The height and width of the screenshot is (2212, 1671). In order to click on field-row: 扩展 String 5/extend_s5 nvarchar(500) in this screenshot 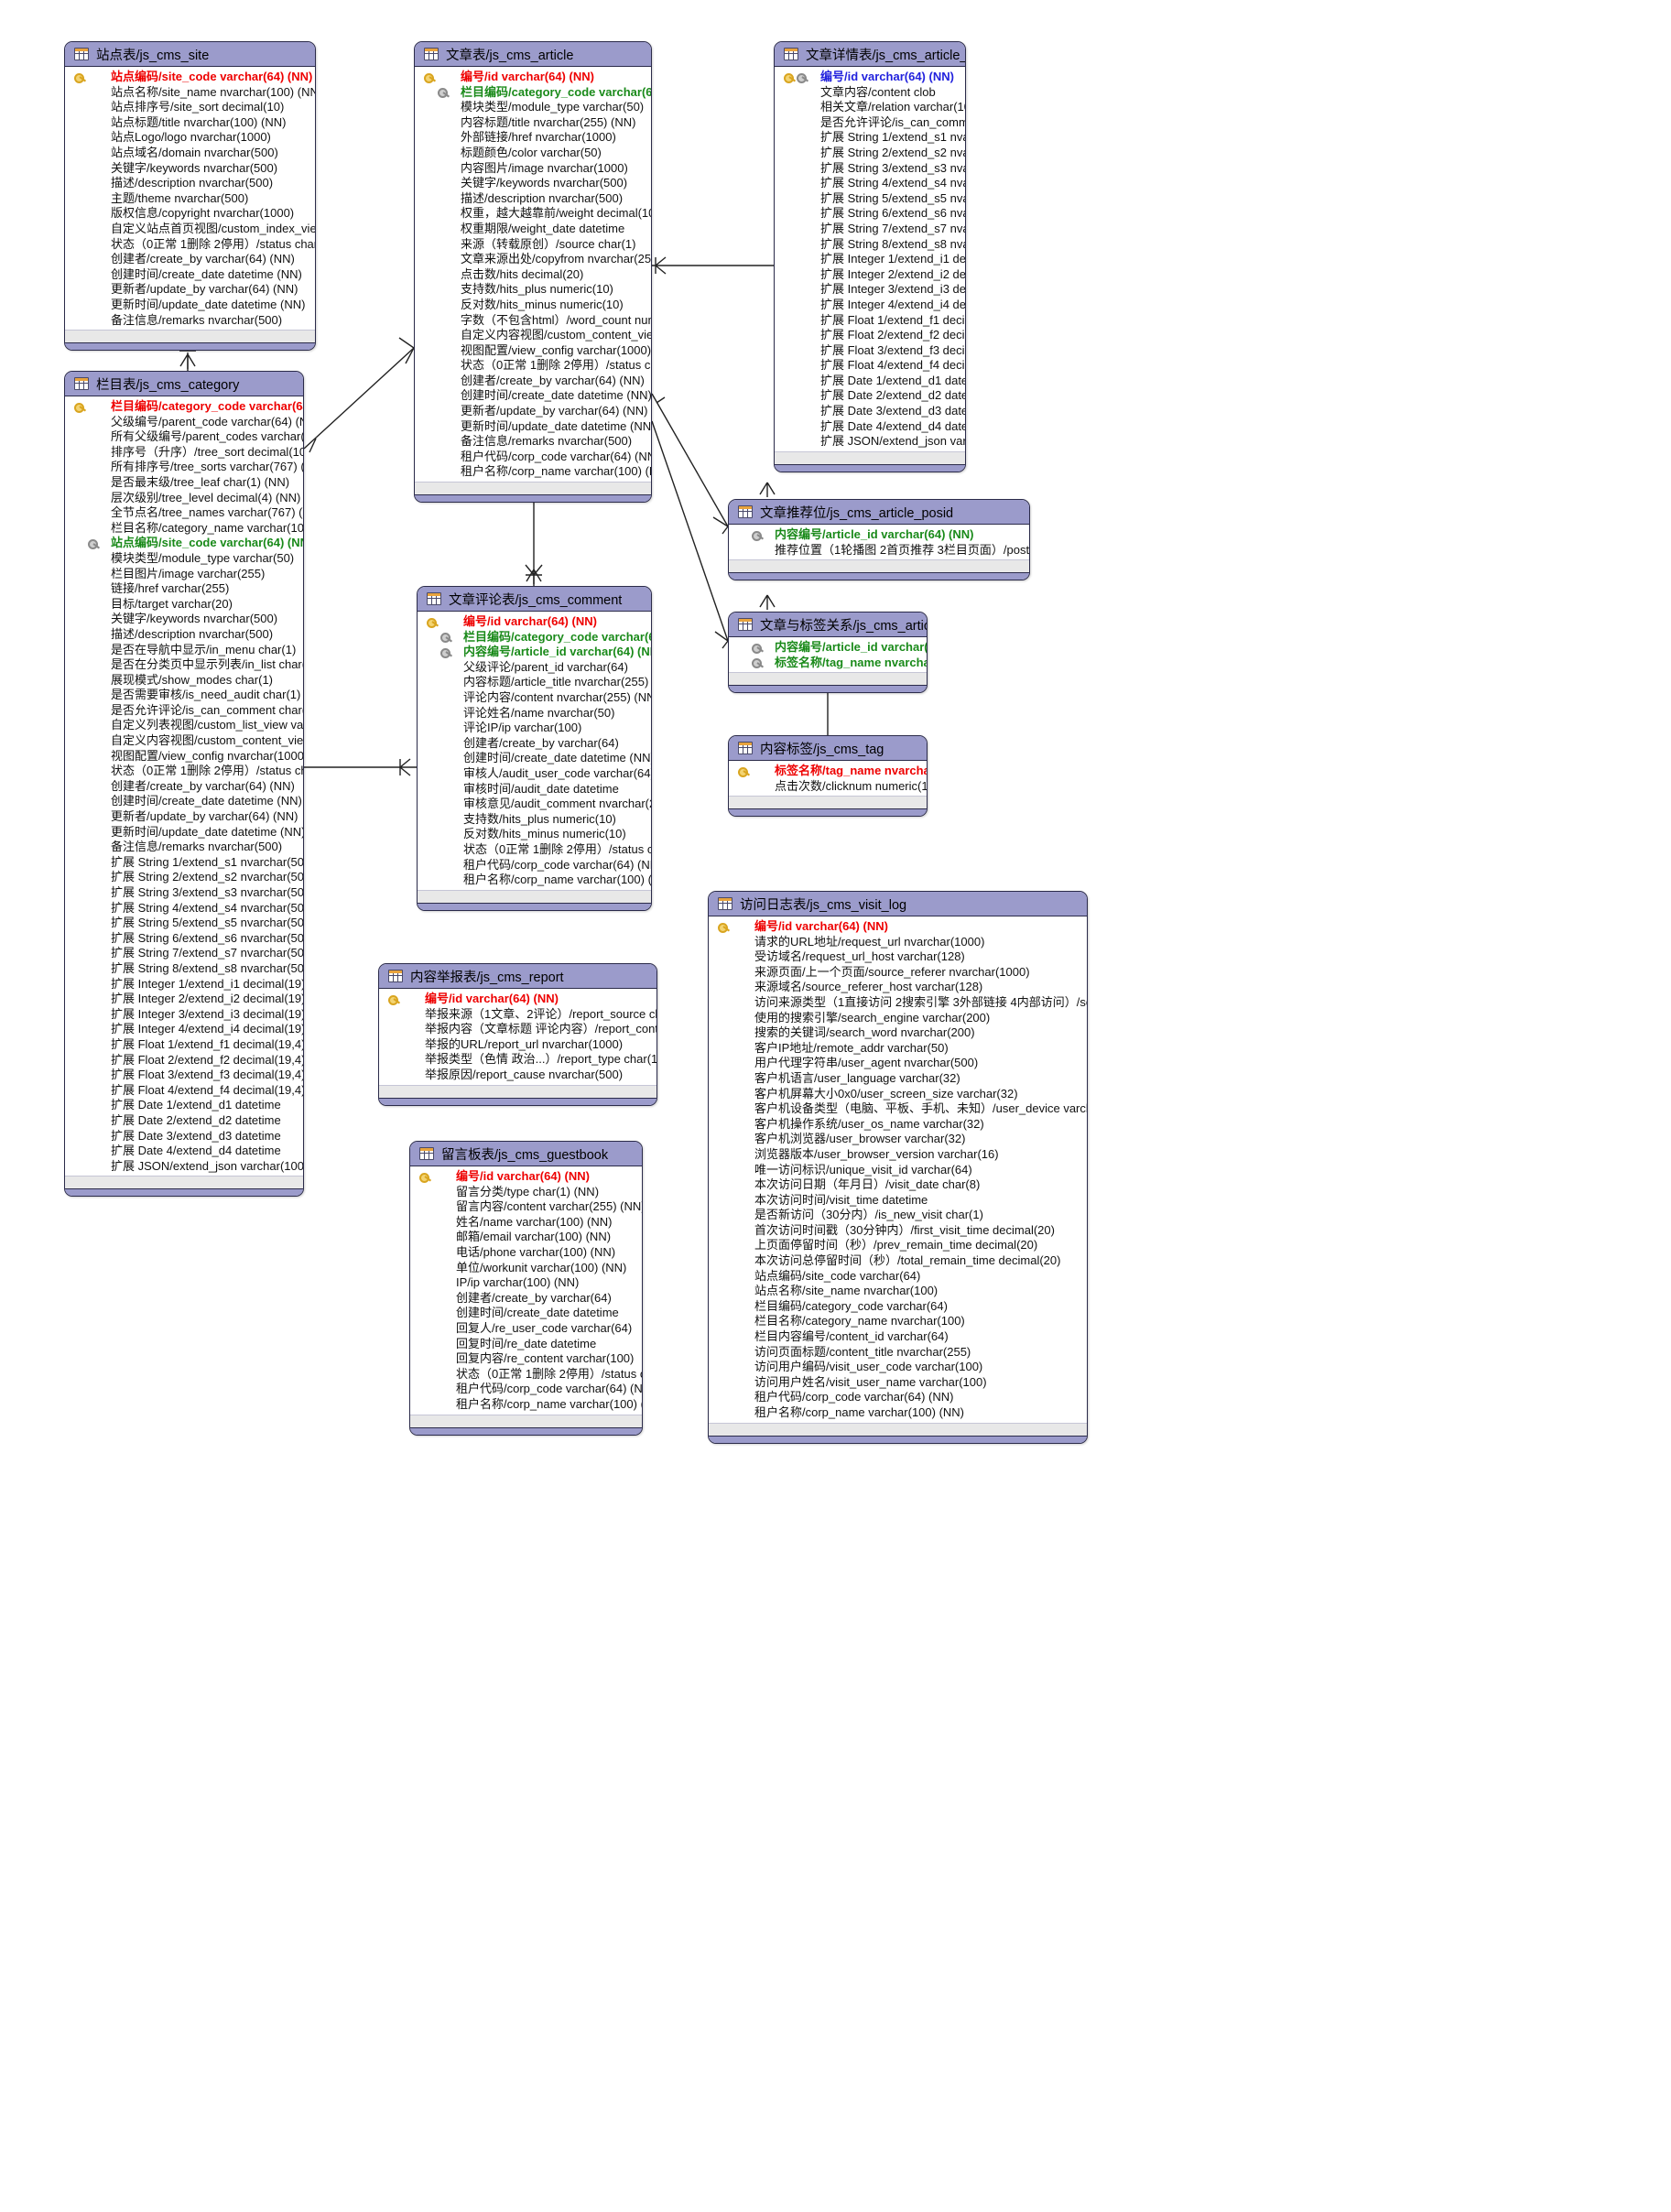, I will do `click(184, 924)`.